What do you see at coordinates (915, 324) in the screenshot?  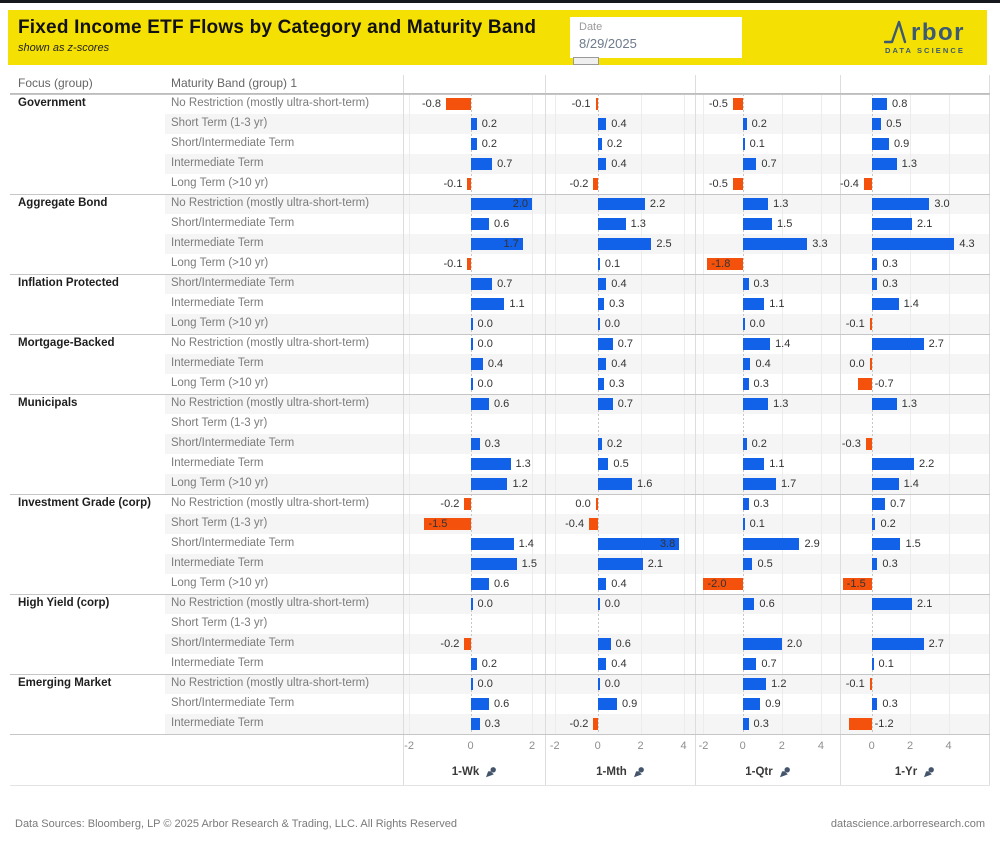 I see `bar-cell: -0.1` at bounding box center [915, 324].